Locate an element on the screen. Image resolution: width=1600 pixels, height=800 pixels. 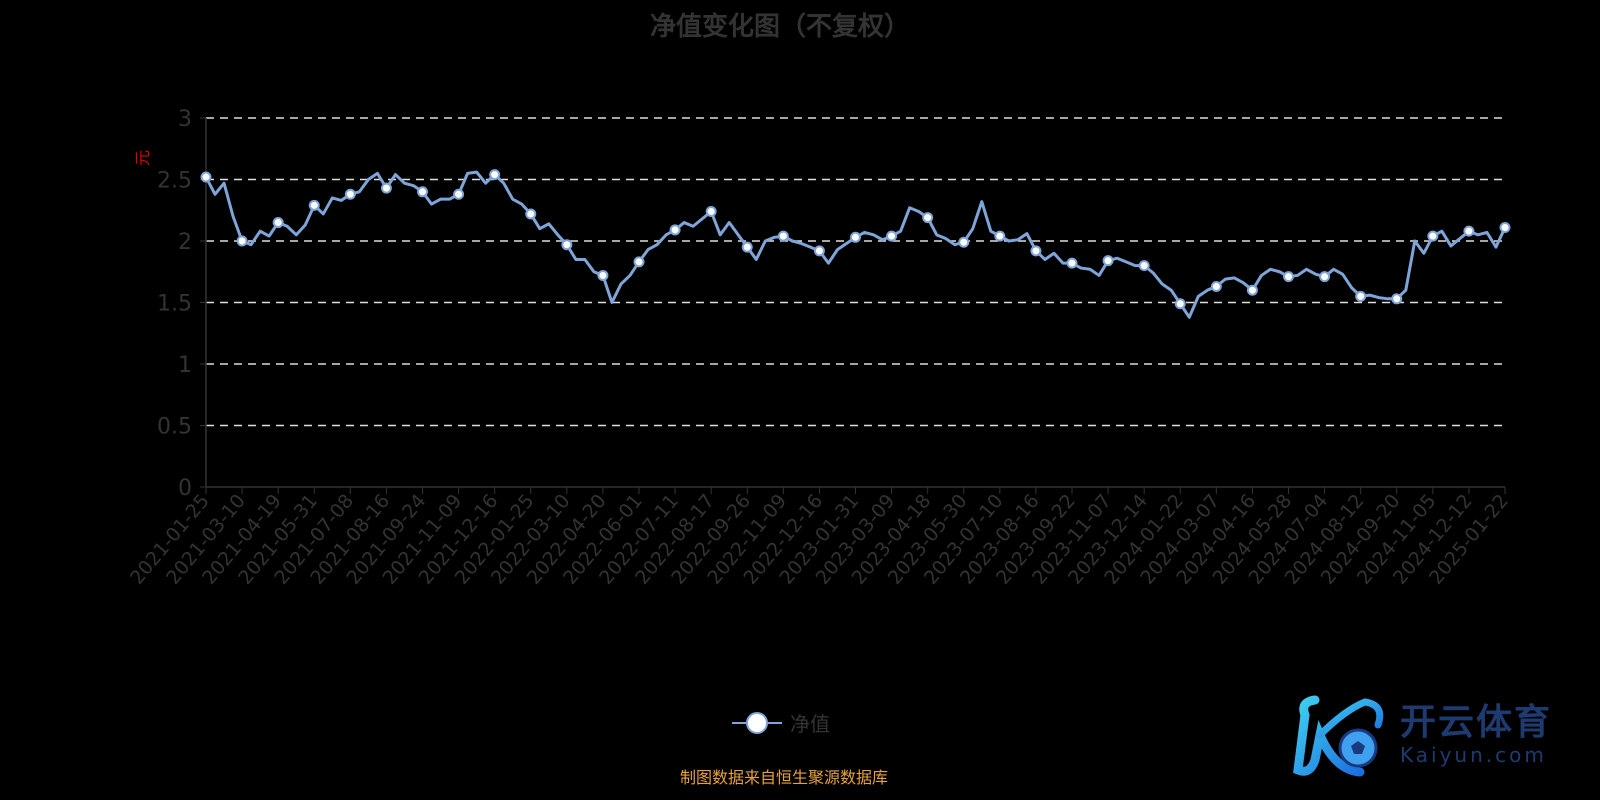
source-note: 制图数据来自恒生聚源数据库 is located at coordinates (783, 777).